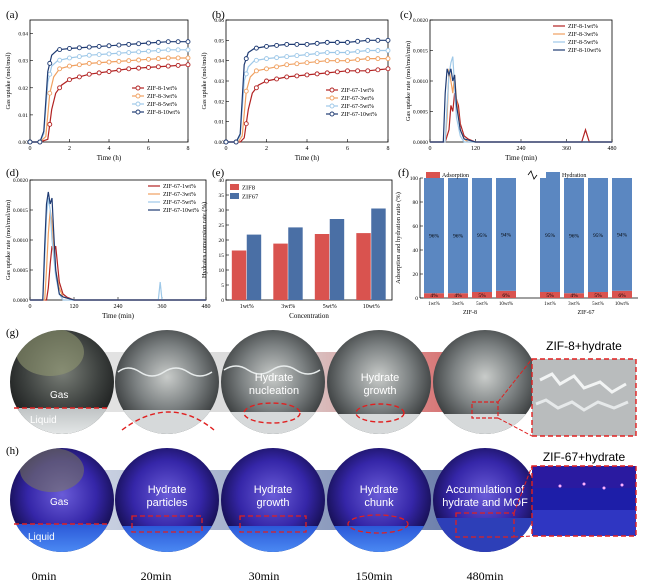 The height and width of the screenshot is (588, 648). I want to click on data-label: 94%, so click(506, 235).